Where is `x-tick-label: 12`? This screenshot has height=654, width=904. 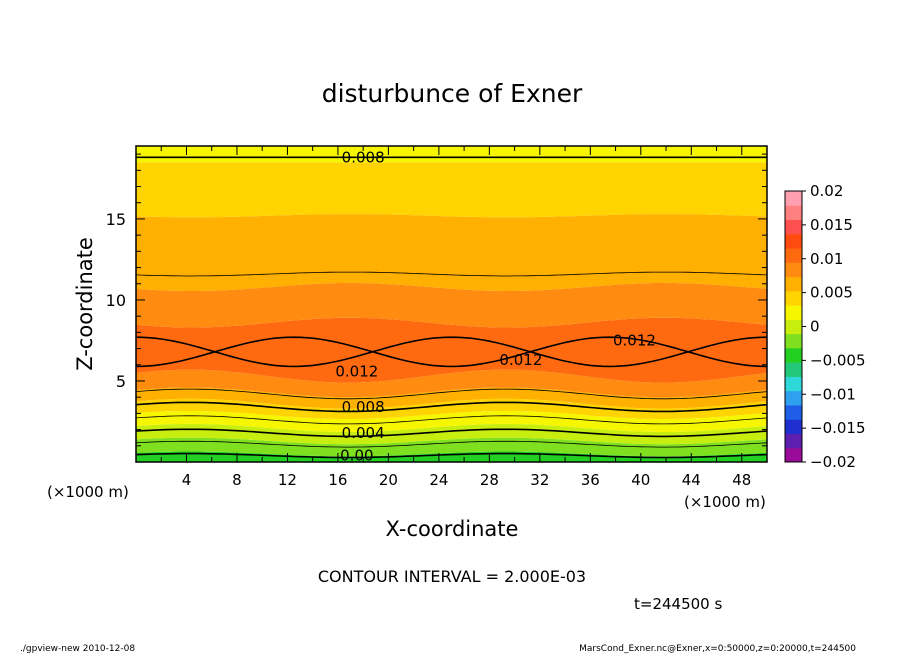 x-tick-label: 12 is located at coordinates (287, 480).